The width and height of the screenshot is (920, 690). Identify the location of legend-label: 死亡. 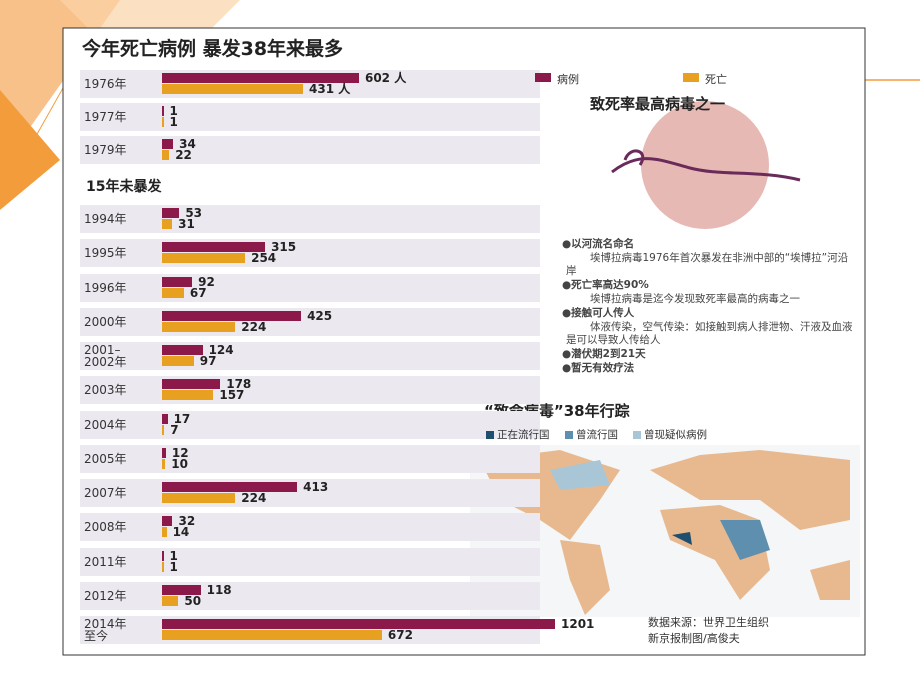
(716, 79).